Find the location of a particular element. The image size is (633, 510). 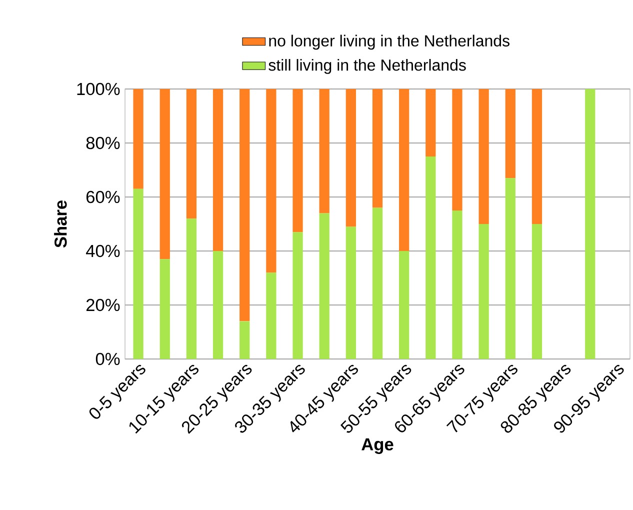

y-tick-label: 80% is located at coordinates (103, 143).